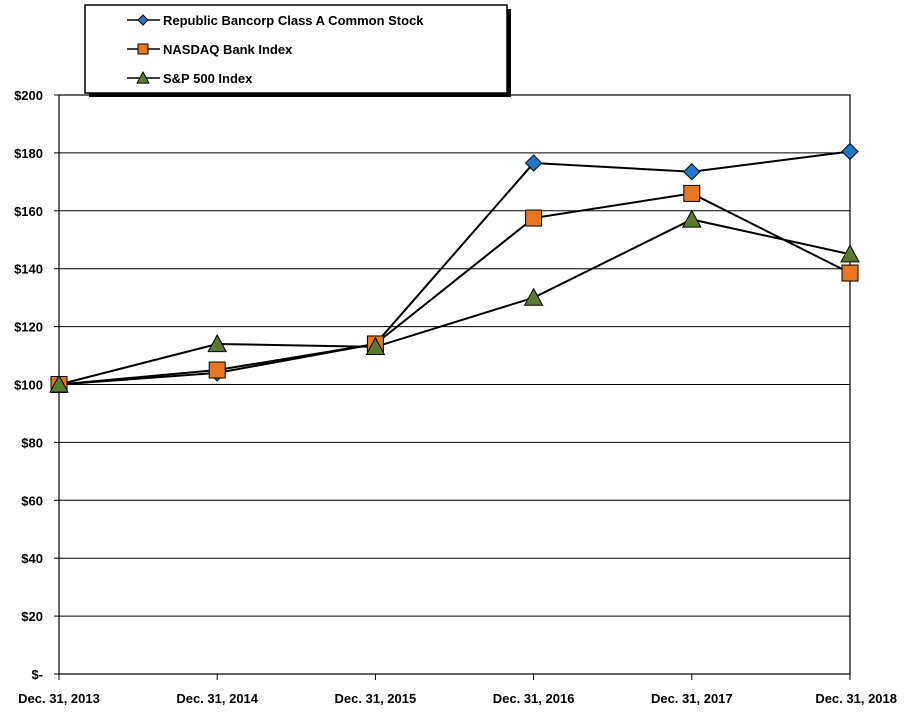 The height and width of the screenshot is (727, 908). What do you see at coordinates (32, 558) in the screenshot?
I see `y-tick-label: $40` at bounding box center [32, 558].